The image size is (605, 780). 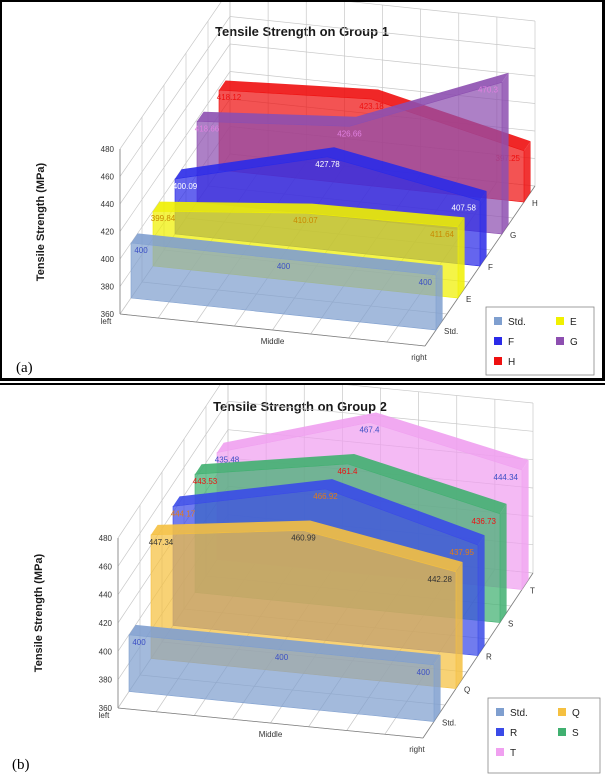 I want to click on y-tick-label: 360, so click(x=106, y=708).